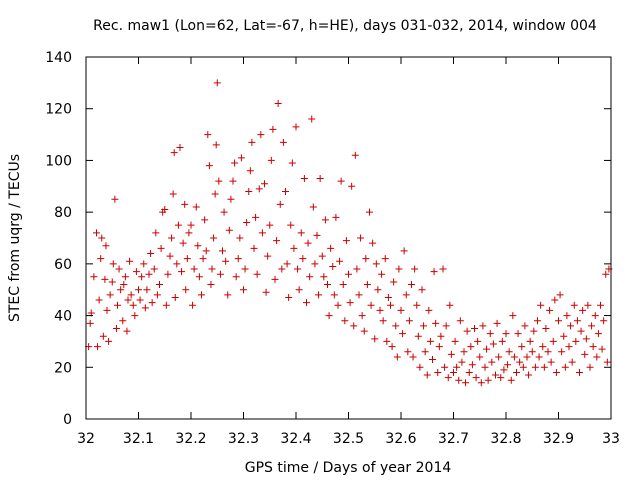 This screenshot has width=640, height=480. I want to click on y-tick-label: 40, so click(63, 317).